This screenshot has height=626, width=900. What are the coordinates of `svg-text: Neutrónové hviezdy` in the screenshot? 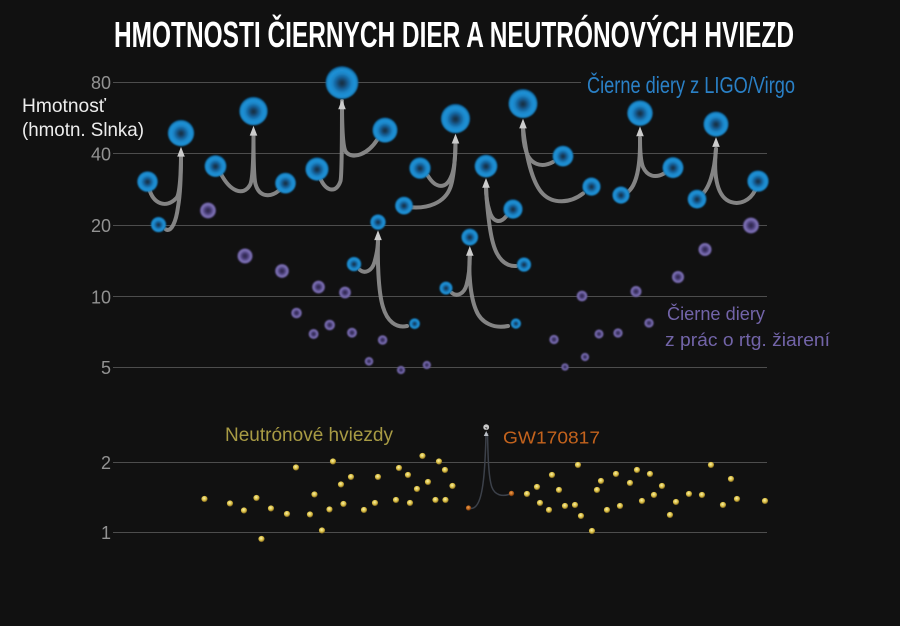 It's located at (309, 435).